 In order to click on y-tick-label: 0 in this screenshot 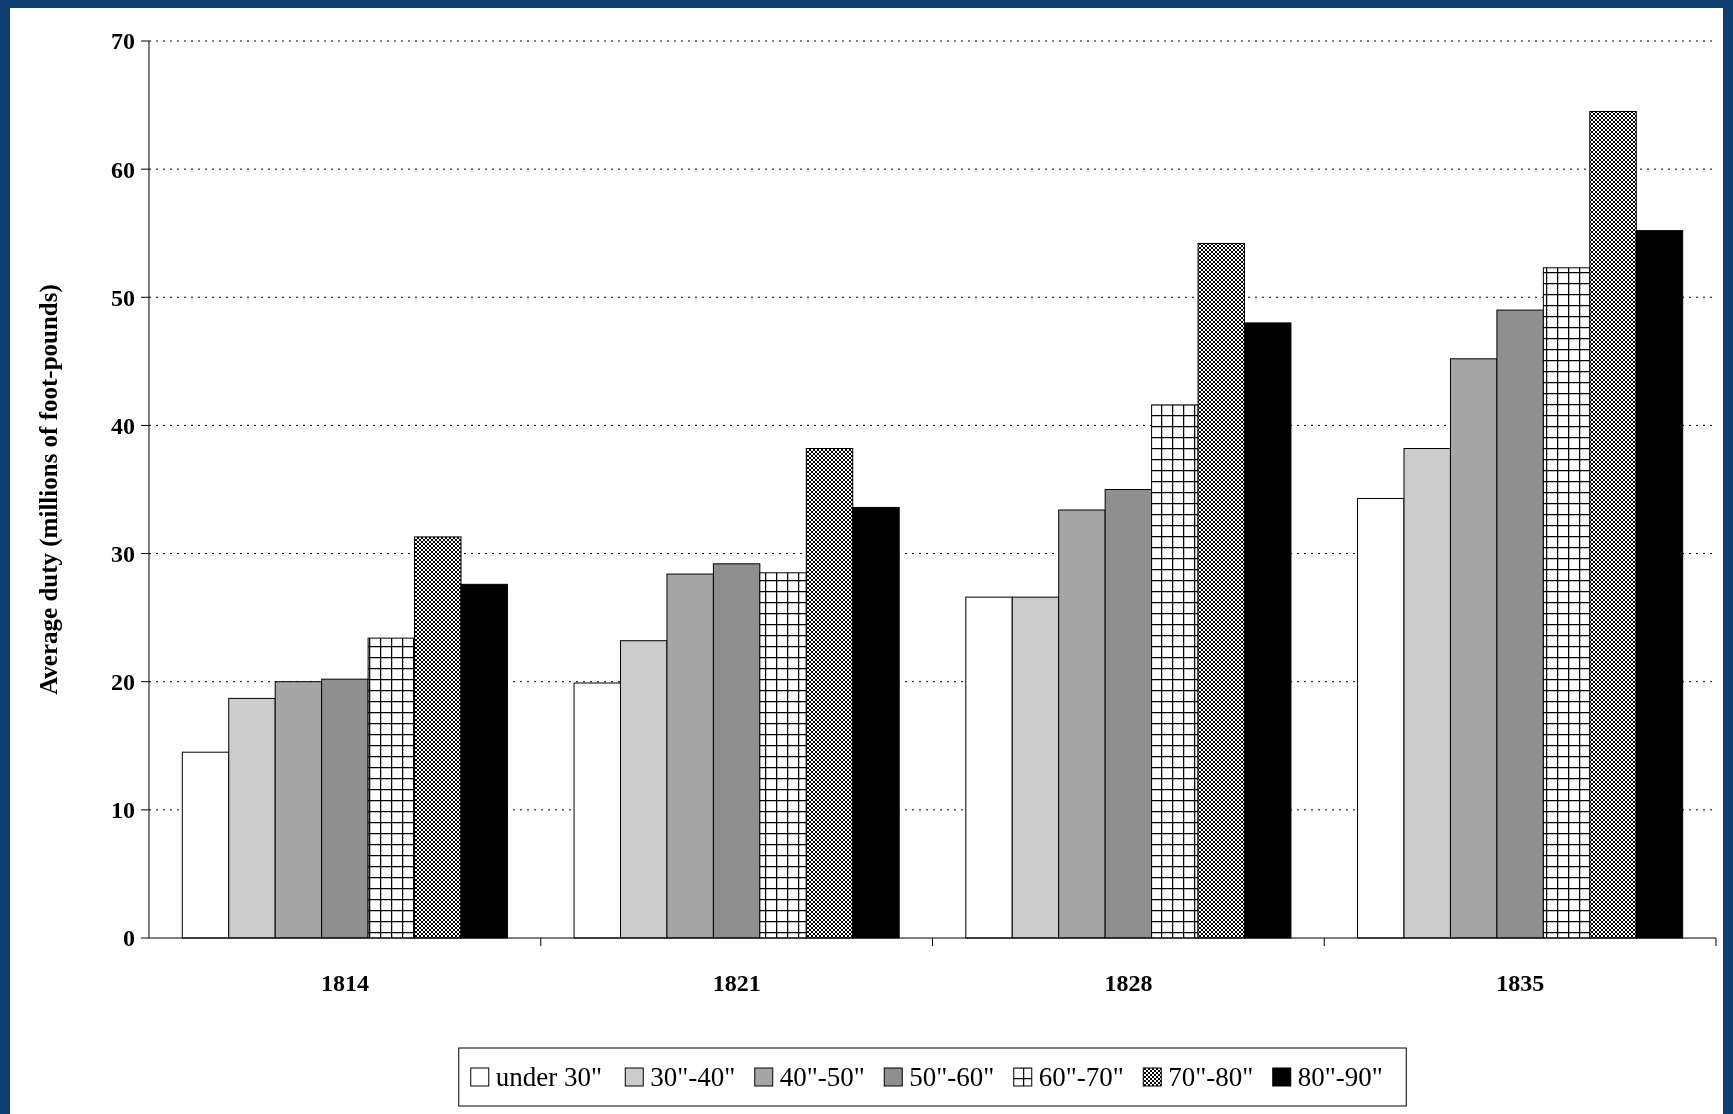, I will do `click(129, 938)`.